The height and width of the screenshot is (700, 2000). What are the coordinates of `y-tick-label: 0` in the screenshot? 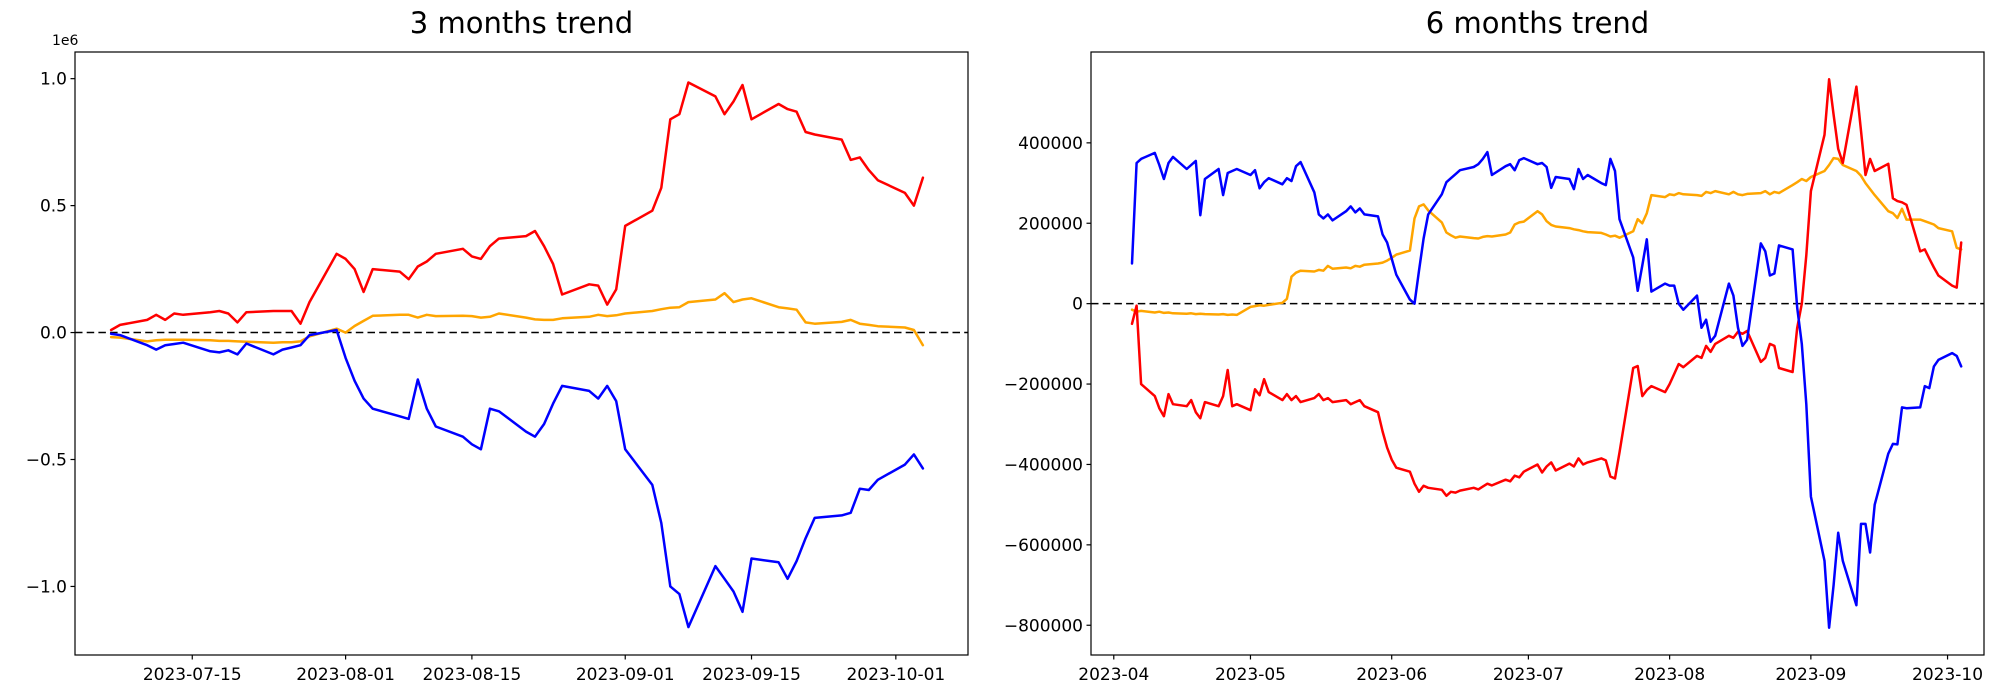 It's located at (1077, 305).